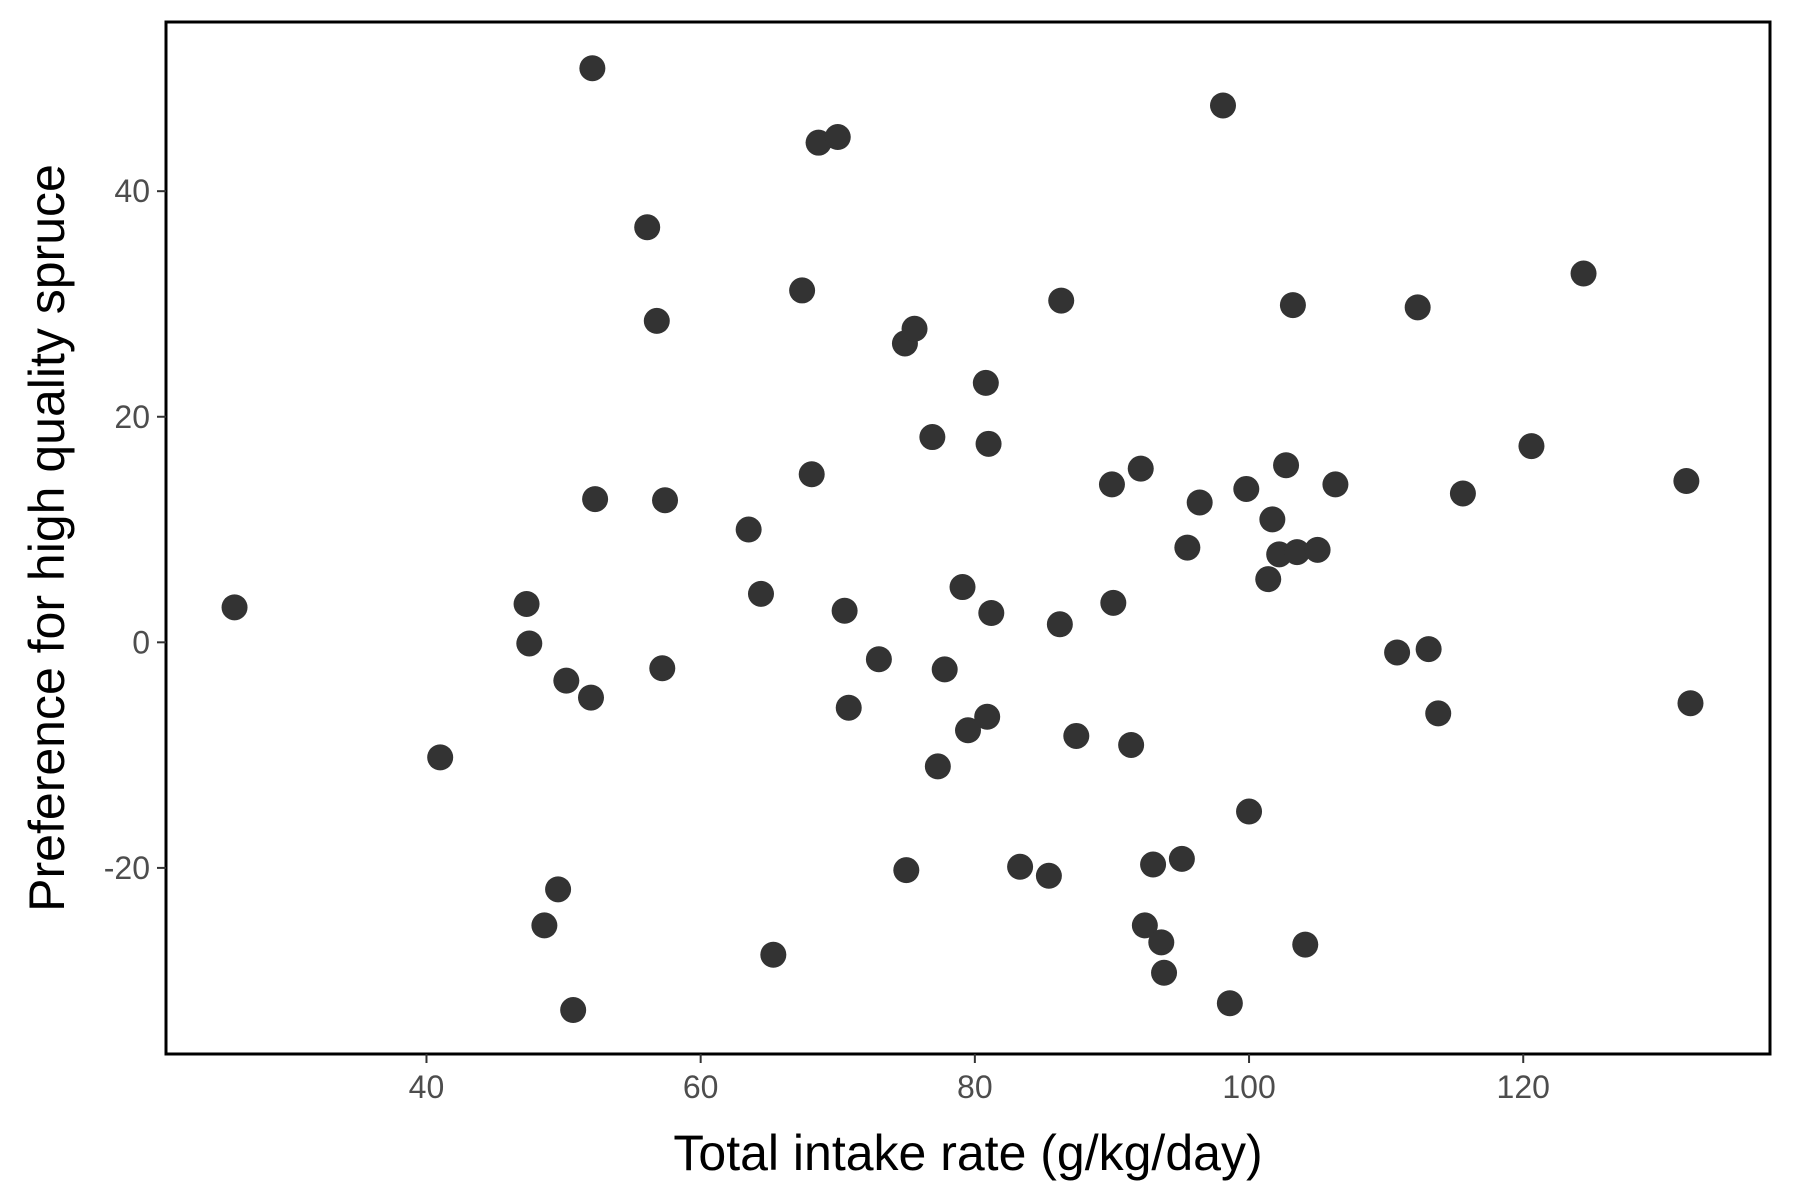 Image resolution: width=1800 pixels, height=1200 pixels. I want to click on x-axis-ticks: 40 60 80 100 120, so click(979, 1079).